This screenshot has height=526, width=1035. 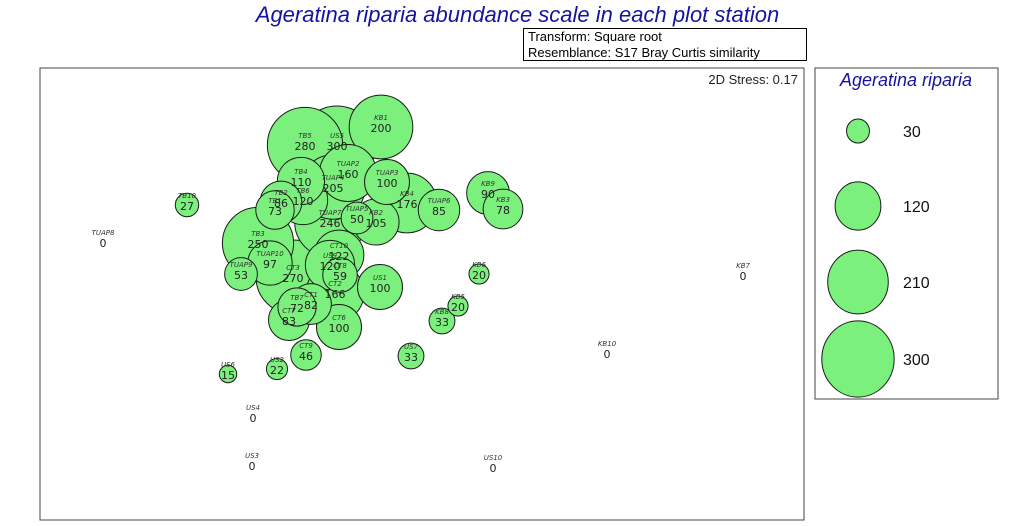 What do you see at coordinates (493, 468) in the screenshot?
I see `value-label-us10: 0` at bounding box center [493, 468].